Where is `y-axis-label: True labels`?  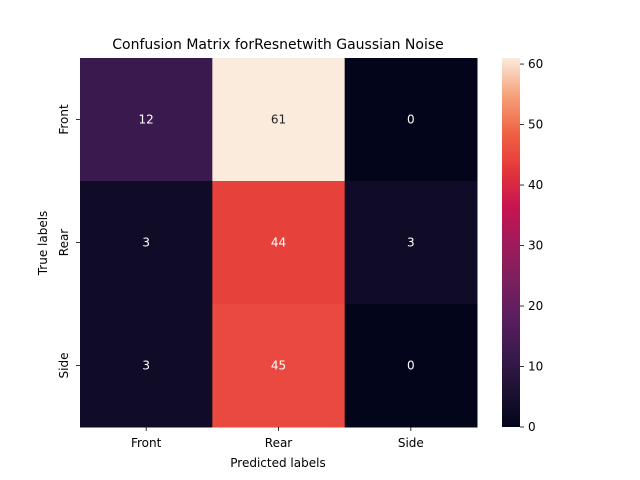
y-axis-label: True labels is located at coordinates (43, 244).